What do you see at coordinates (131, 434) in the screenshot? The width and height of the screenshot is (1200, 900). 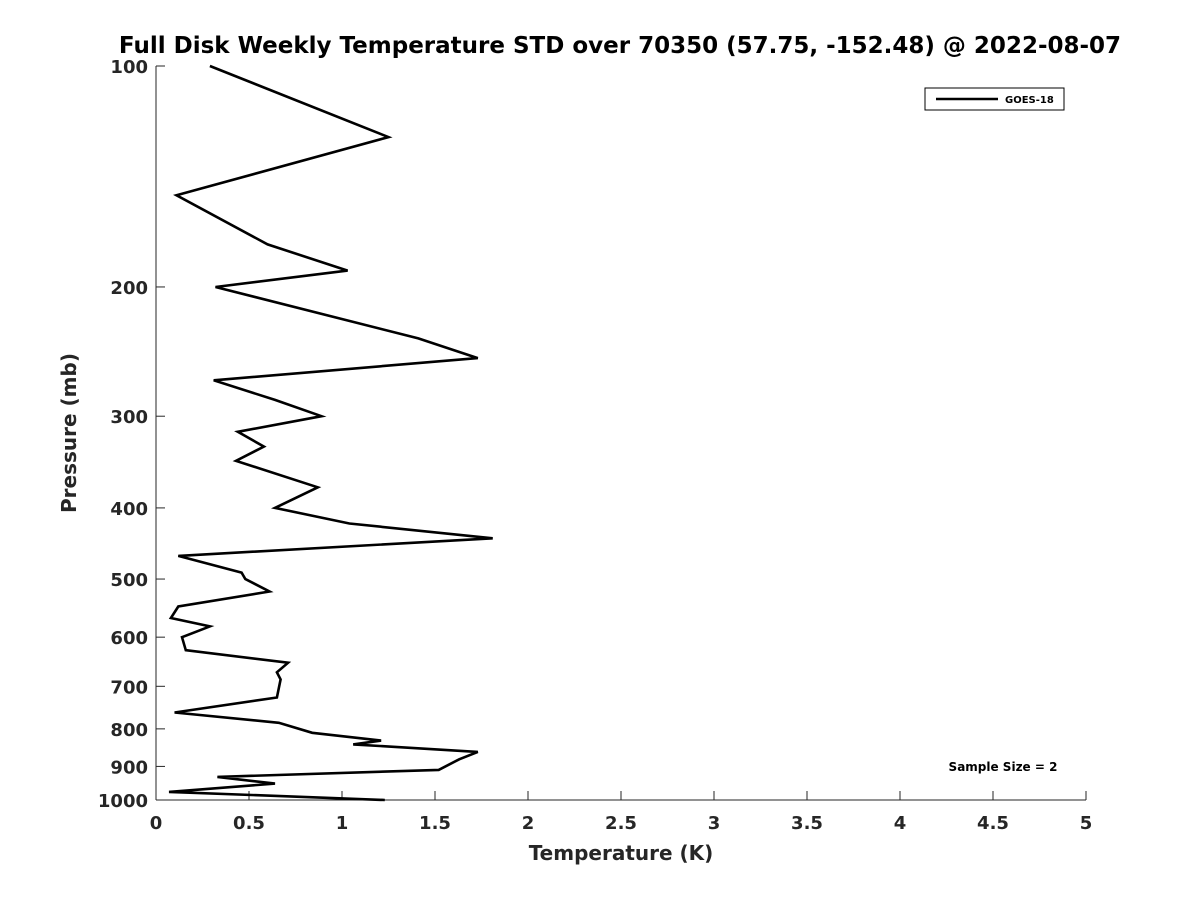 I see `y-ticks: 100 200 300 400 500 600 700 800 900 1000` at bounding box center [131, 434].